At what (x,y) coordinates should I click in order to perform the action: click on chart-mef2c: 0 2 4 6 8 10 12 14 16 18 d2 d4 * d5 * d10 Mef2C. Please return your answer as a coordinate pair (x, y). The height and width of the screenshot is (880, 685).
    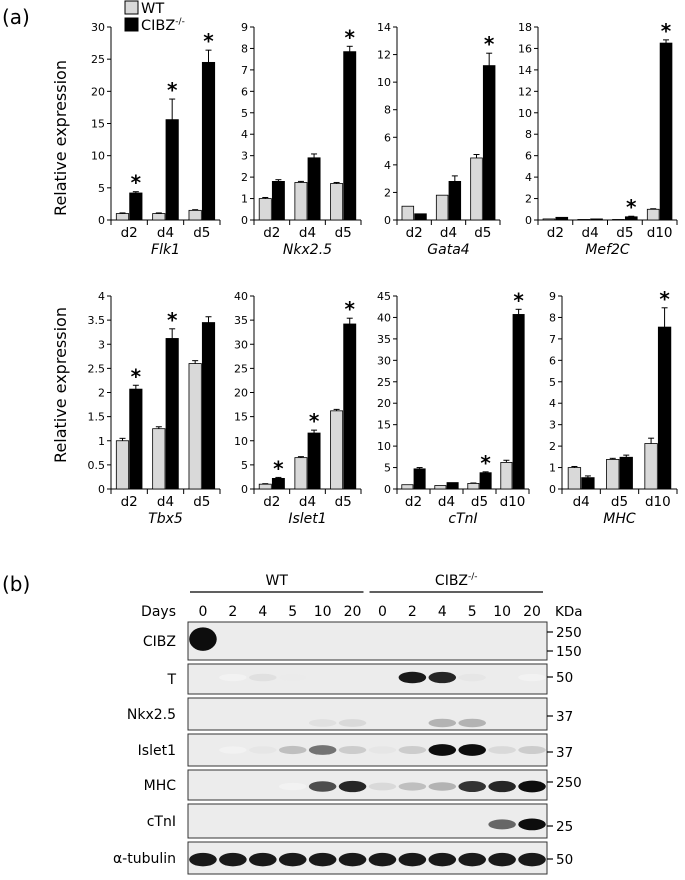
    Looking at the image, I should click on (598, 138).